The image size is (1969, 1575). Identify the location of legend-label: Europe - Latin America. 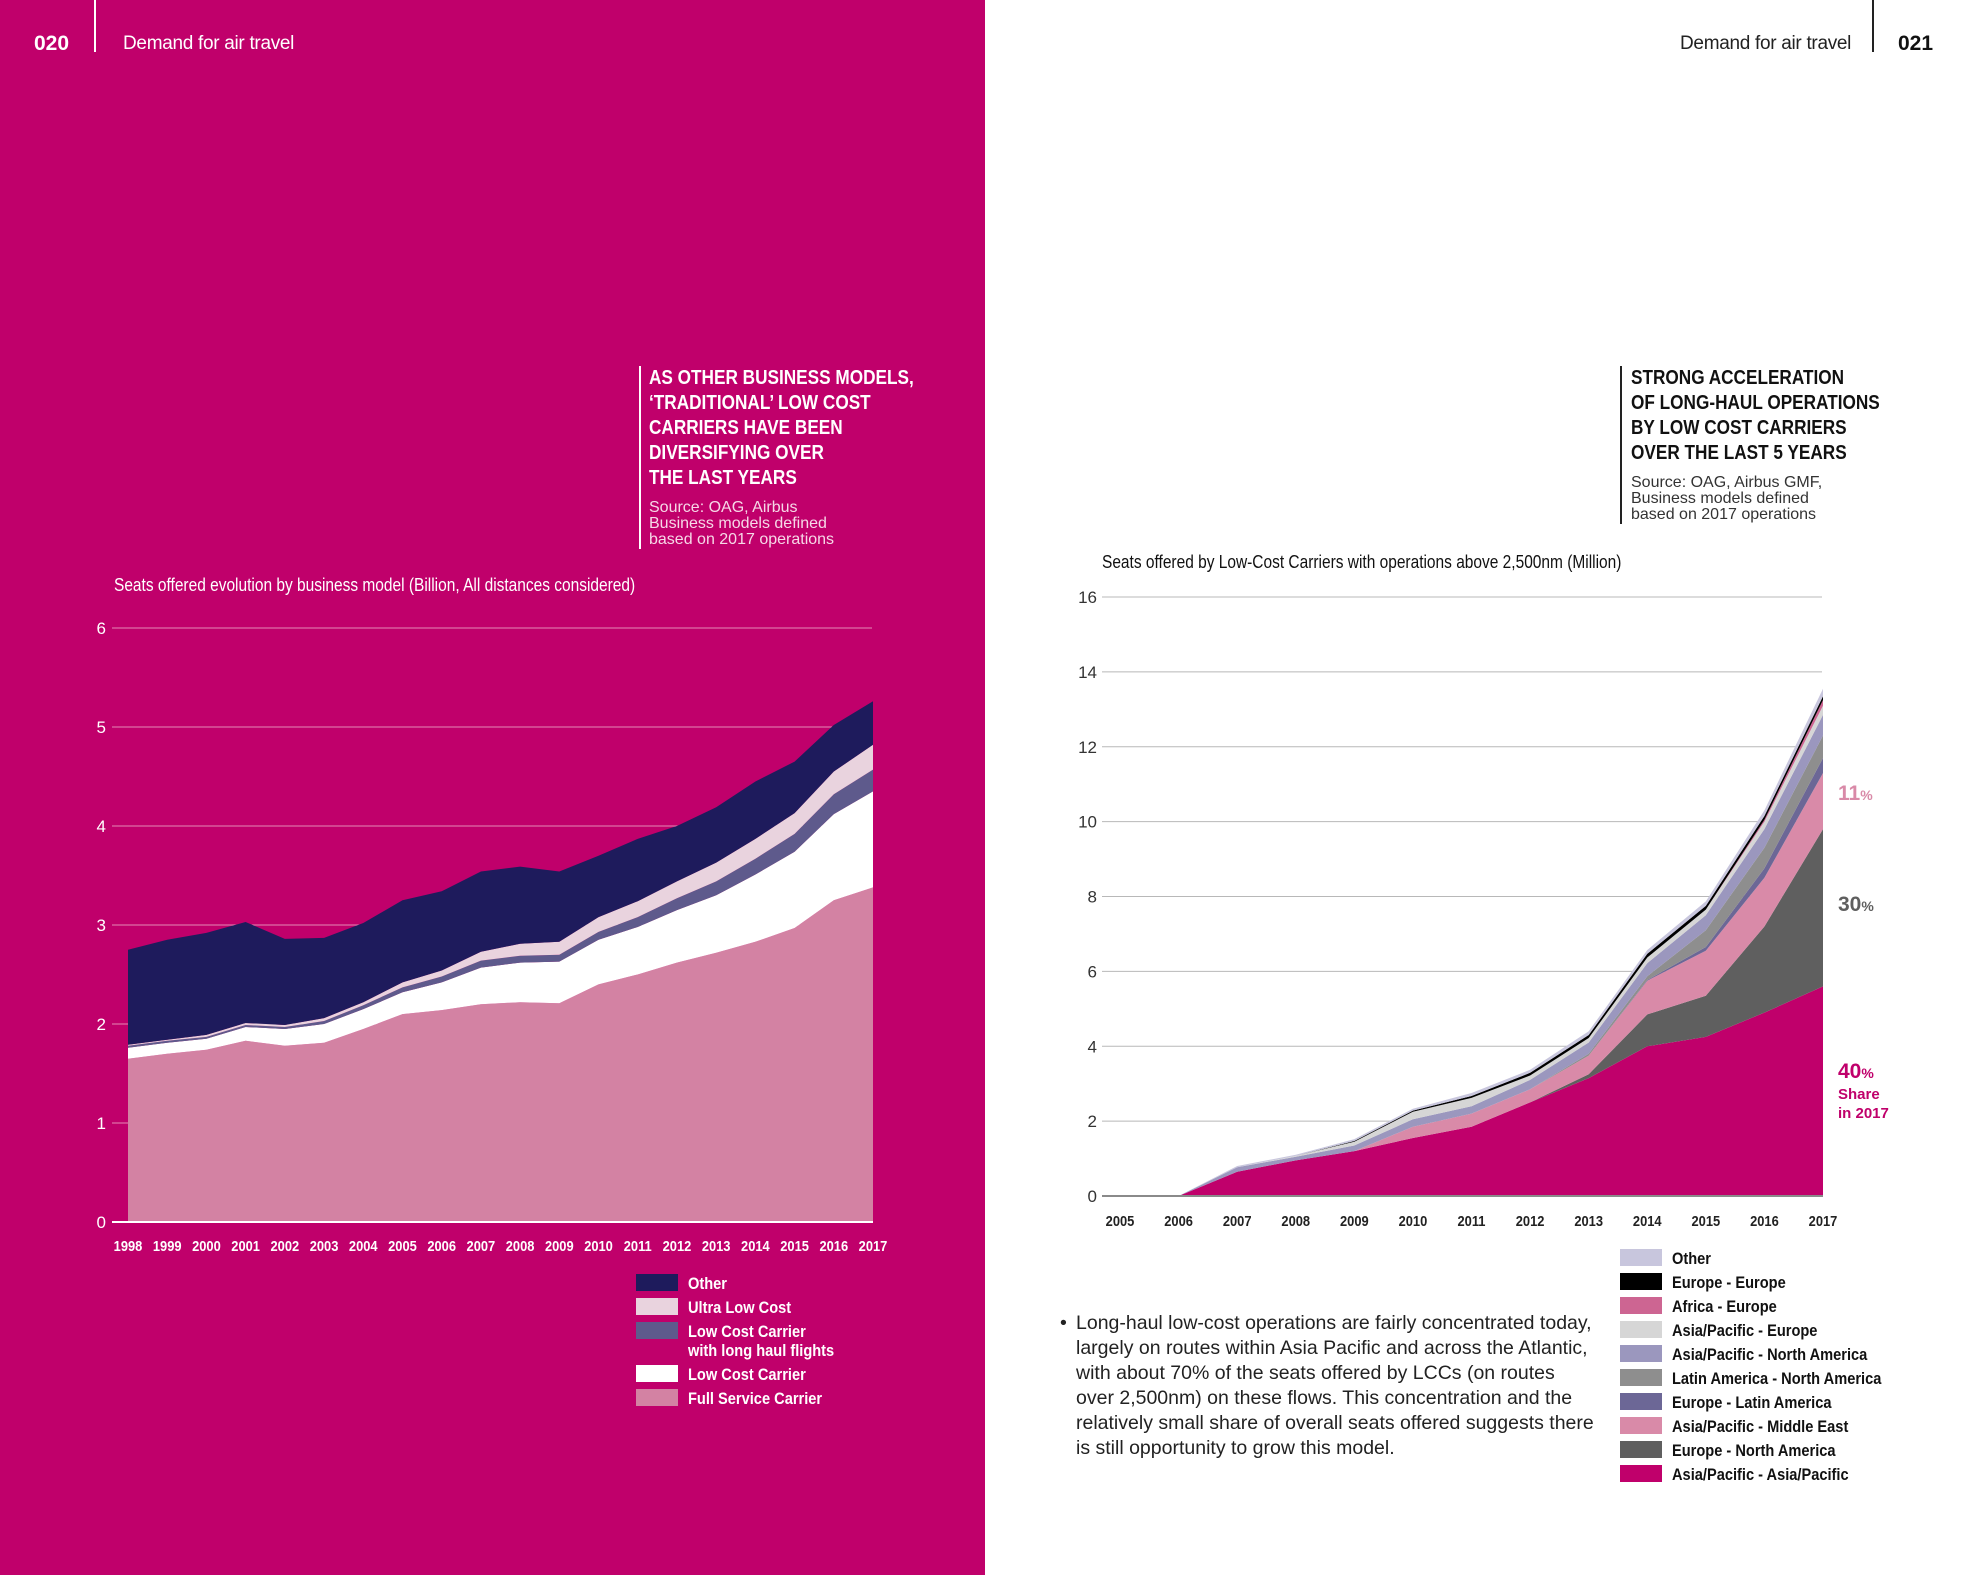
(1752, 1402).